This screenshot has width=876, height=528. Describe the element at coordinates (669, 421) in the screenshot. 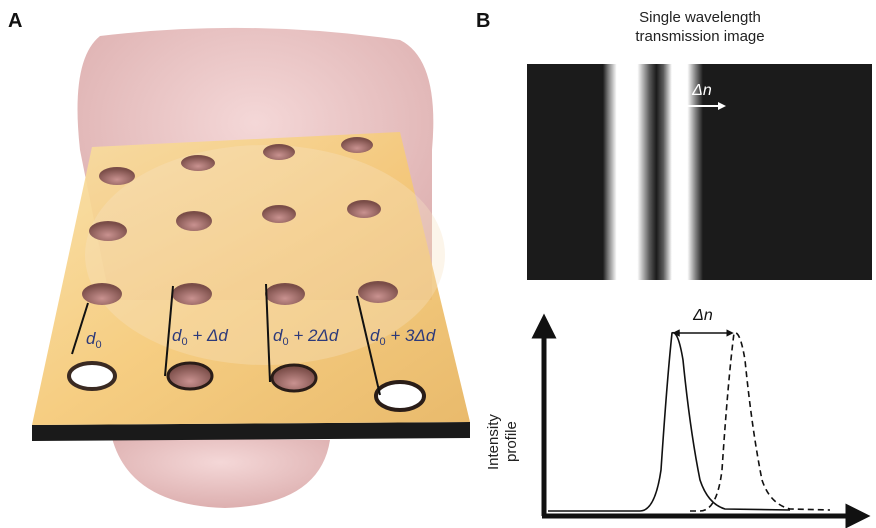

I see `intensity-peak-solid` at that location.